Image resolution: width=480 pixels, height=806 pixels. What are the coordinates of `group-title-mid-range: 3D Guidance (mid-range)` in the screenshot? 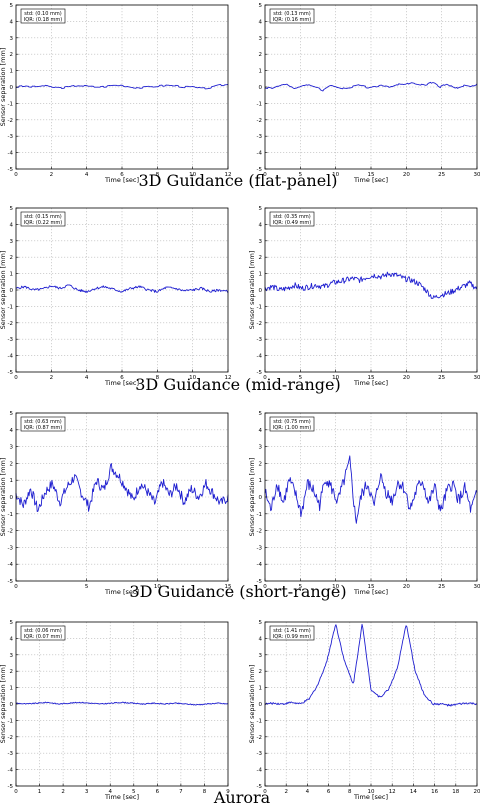 It's located at (238, 384).